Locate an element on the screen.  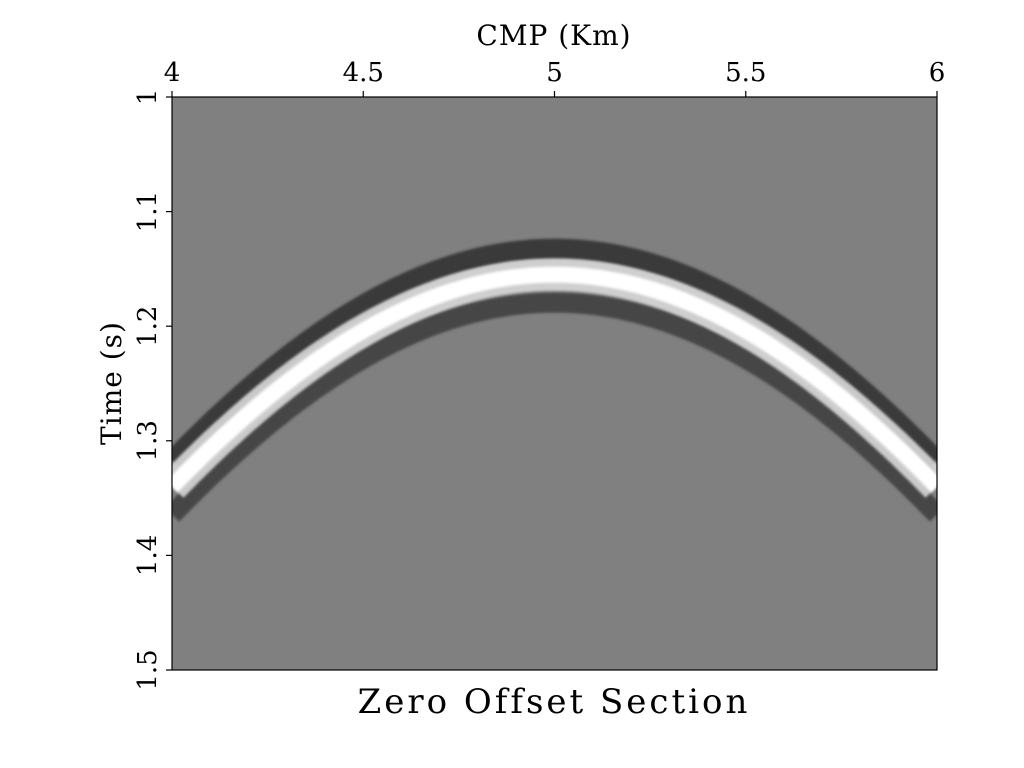
x-tick-label: 4 is located at coordinates (172, 73).